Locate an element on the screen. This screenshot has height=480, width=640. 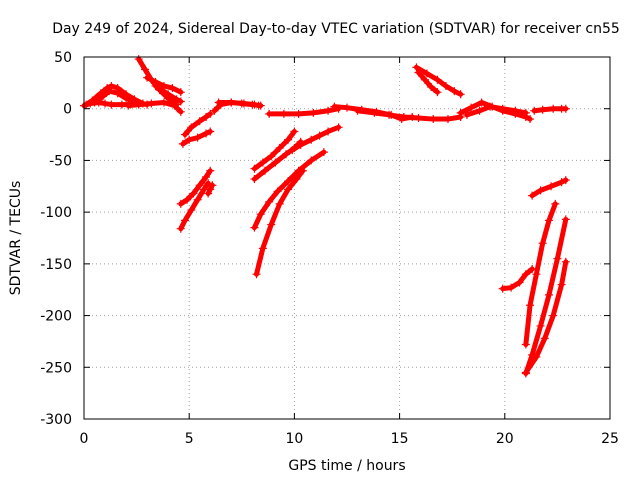
y-tick-label: 0 is located at coordinates (67, 110).